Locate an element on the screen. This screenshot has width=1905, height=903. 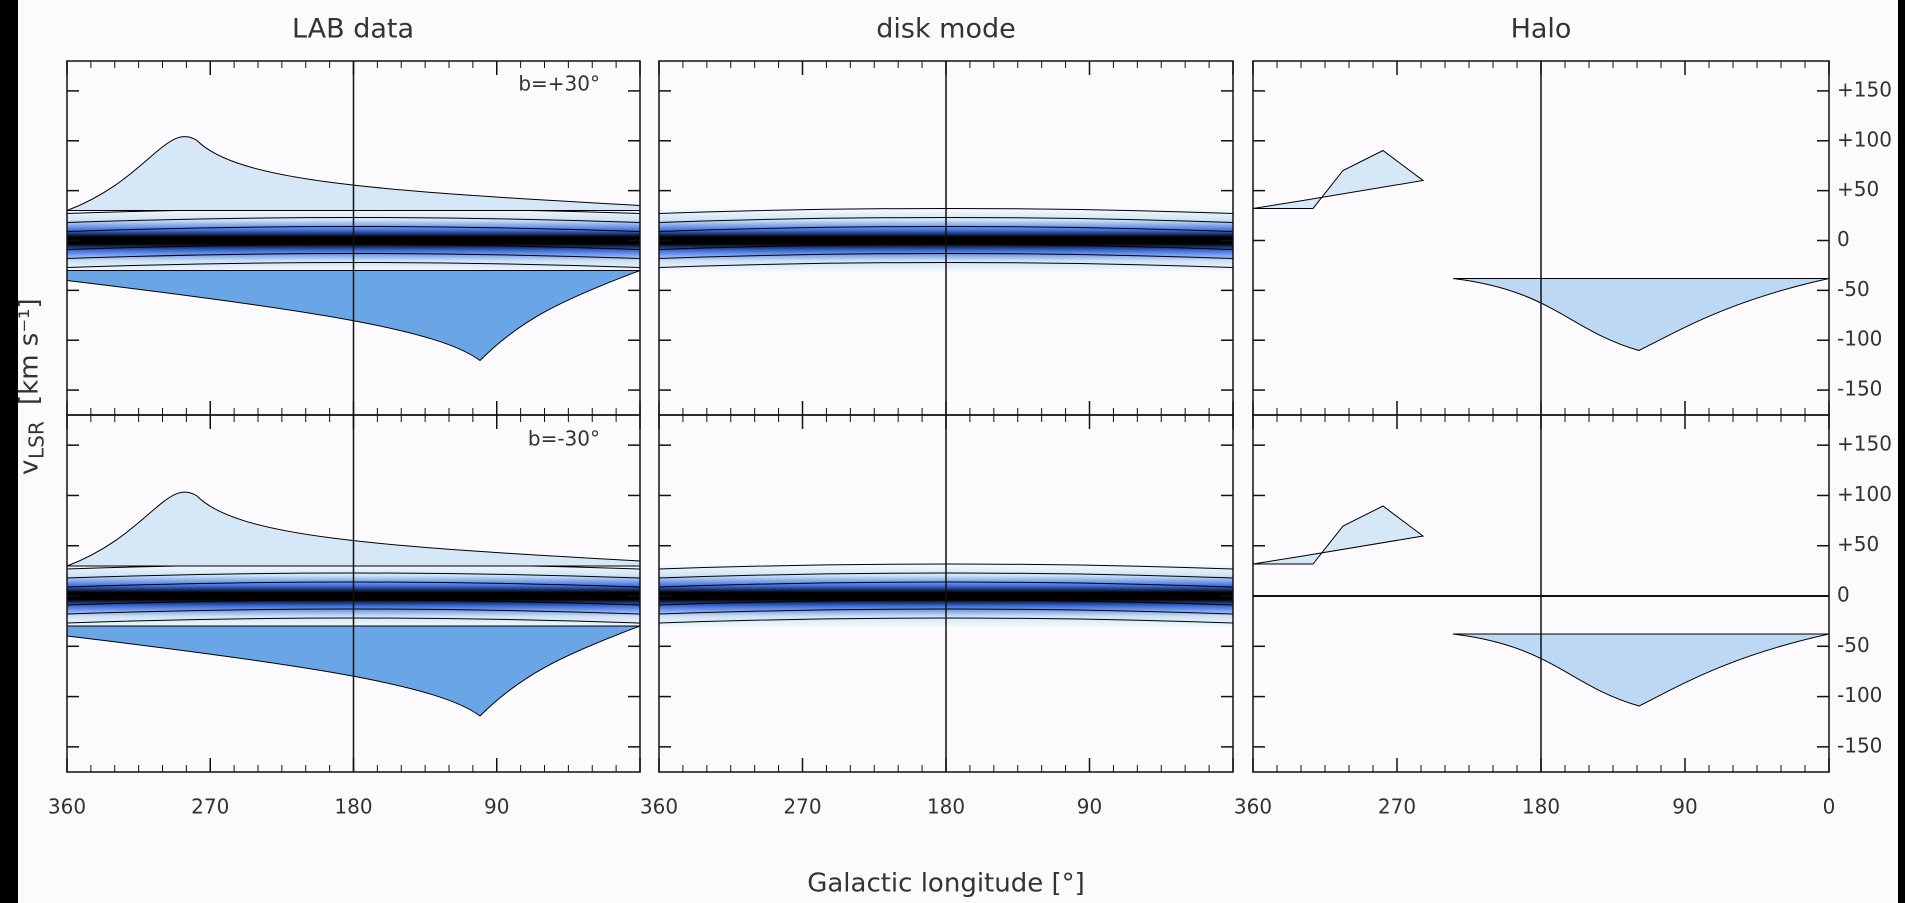
x-axis-label: Galactic longitude [°] is located at coordinates (946, 884).